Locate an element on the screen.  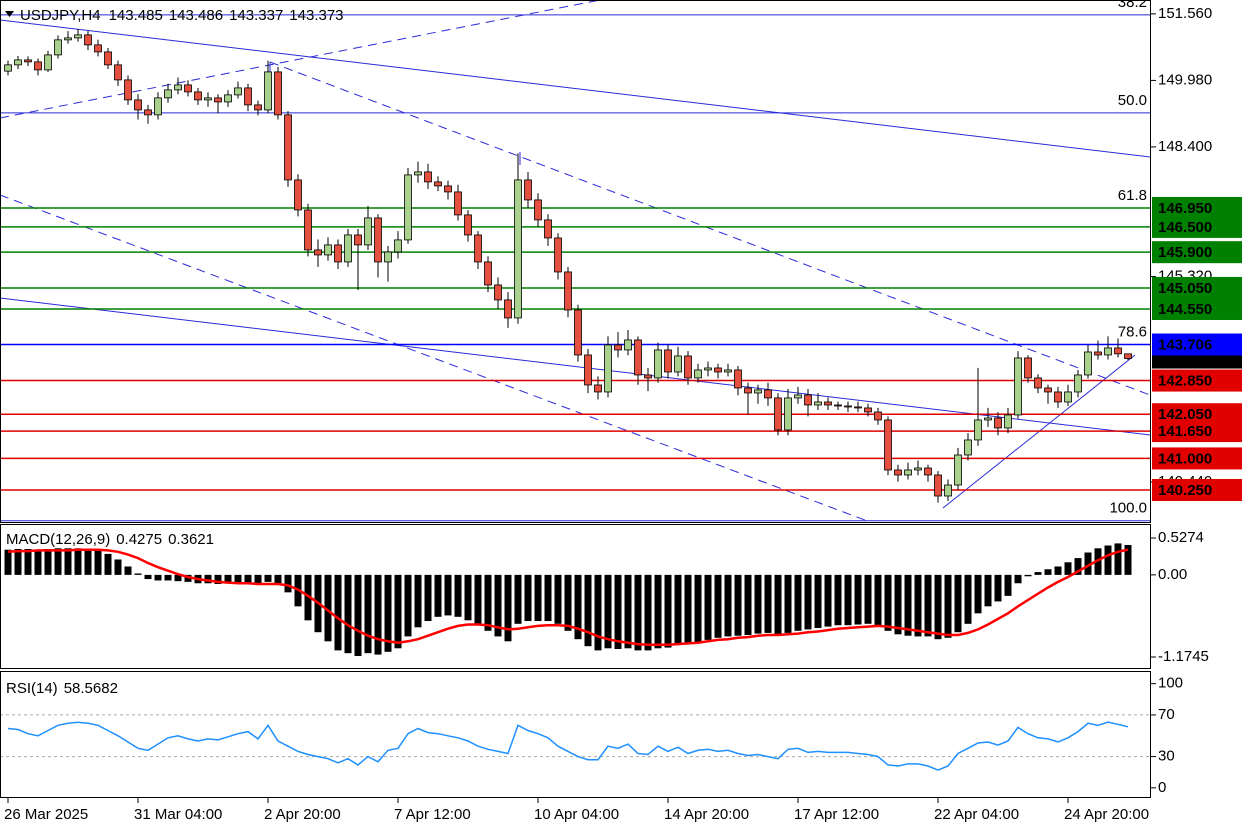
y-tick-label: 151.560 is located at coordinates (1185, 13).